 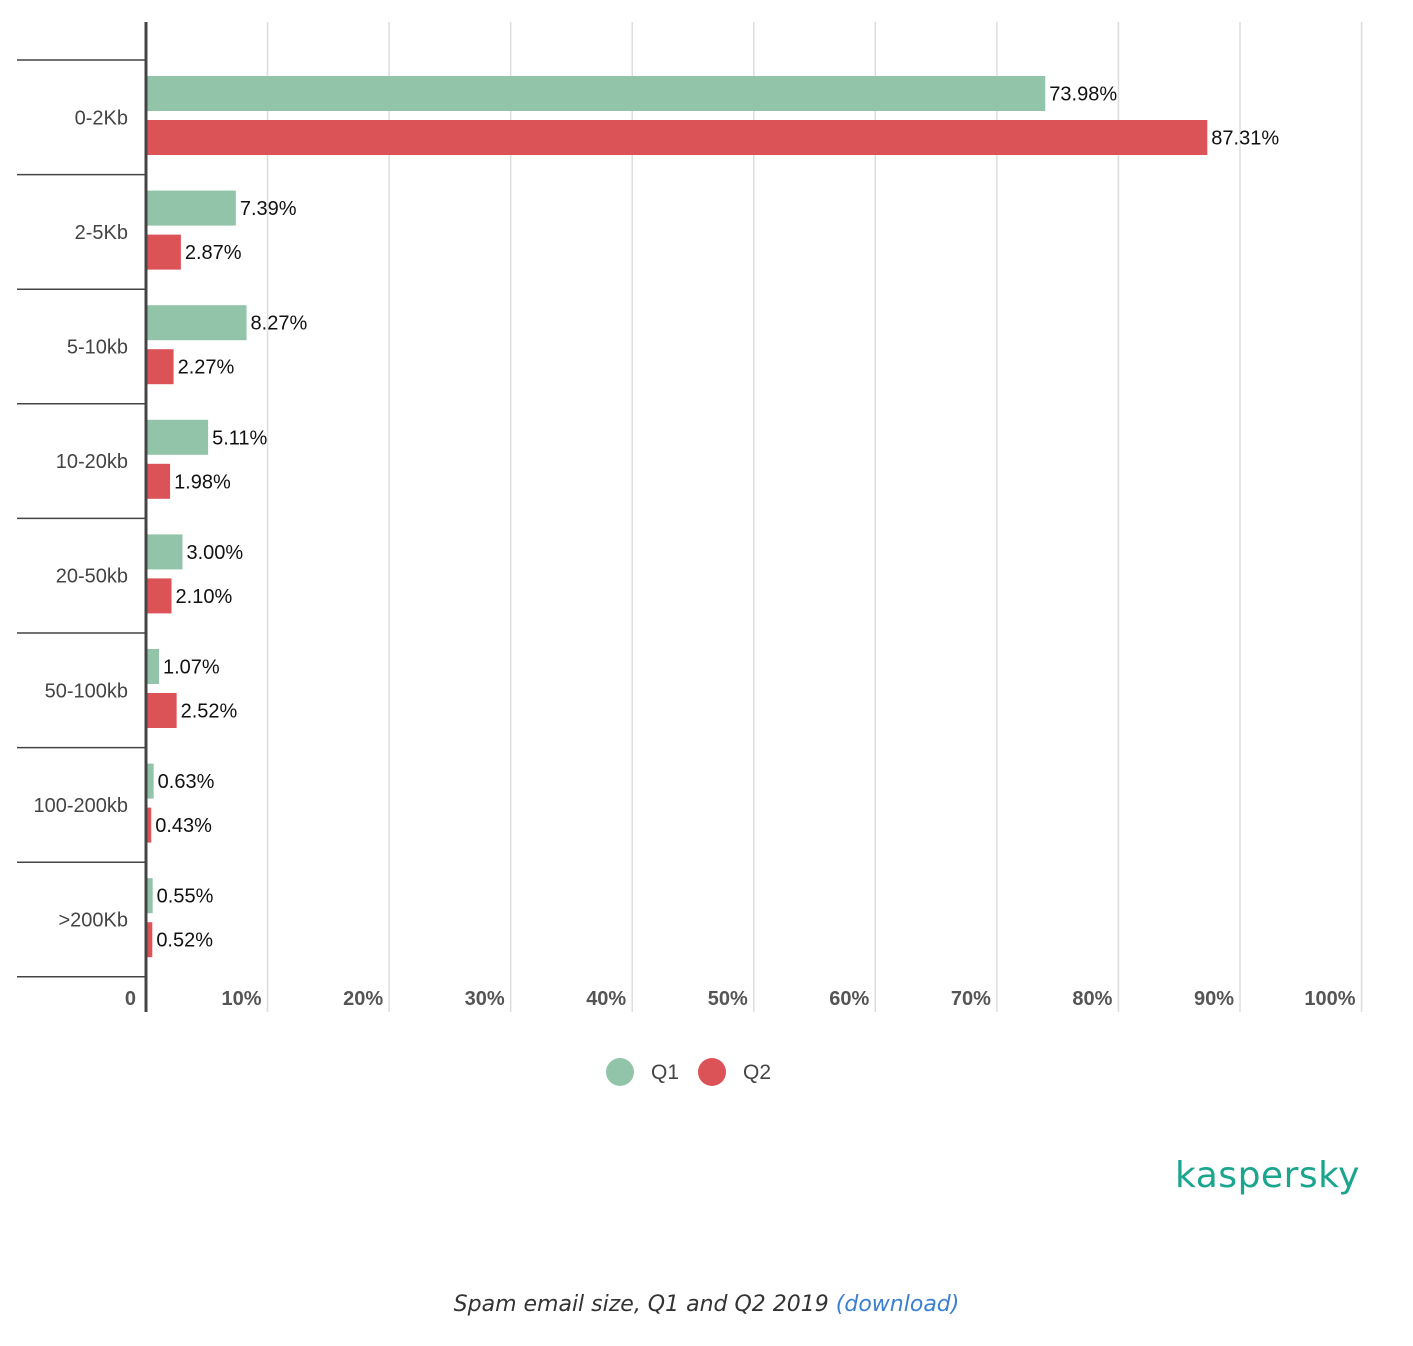 What do you see at coordinates (186, 782) in the screenshot?
I see `data-label: 0.63%` at bounding box center [186, 782].